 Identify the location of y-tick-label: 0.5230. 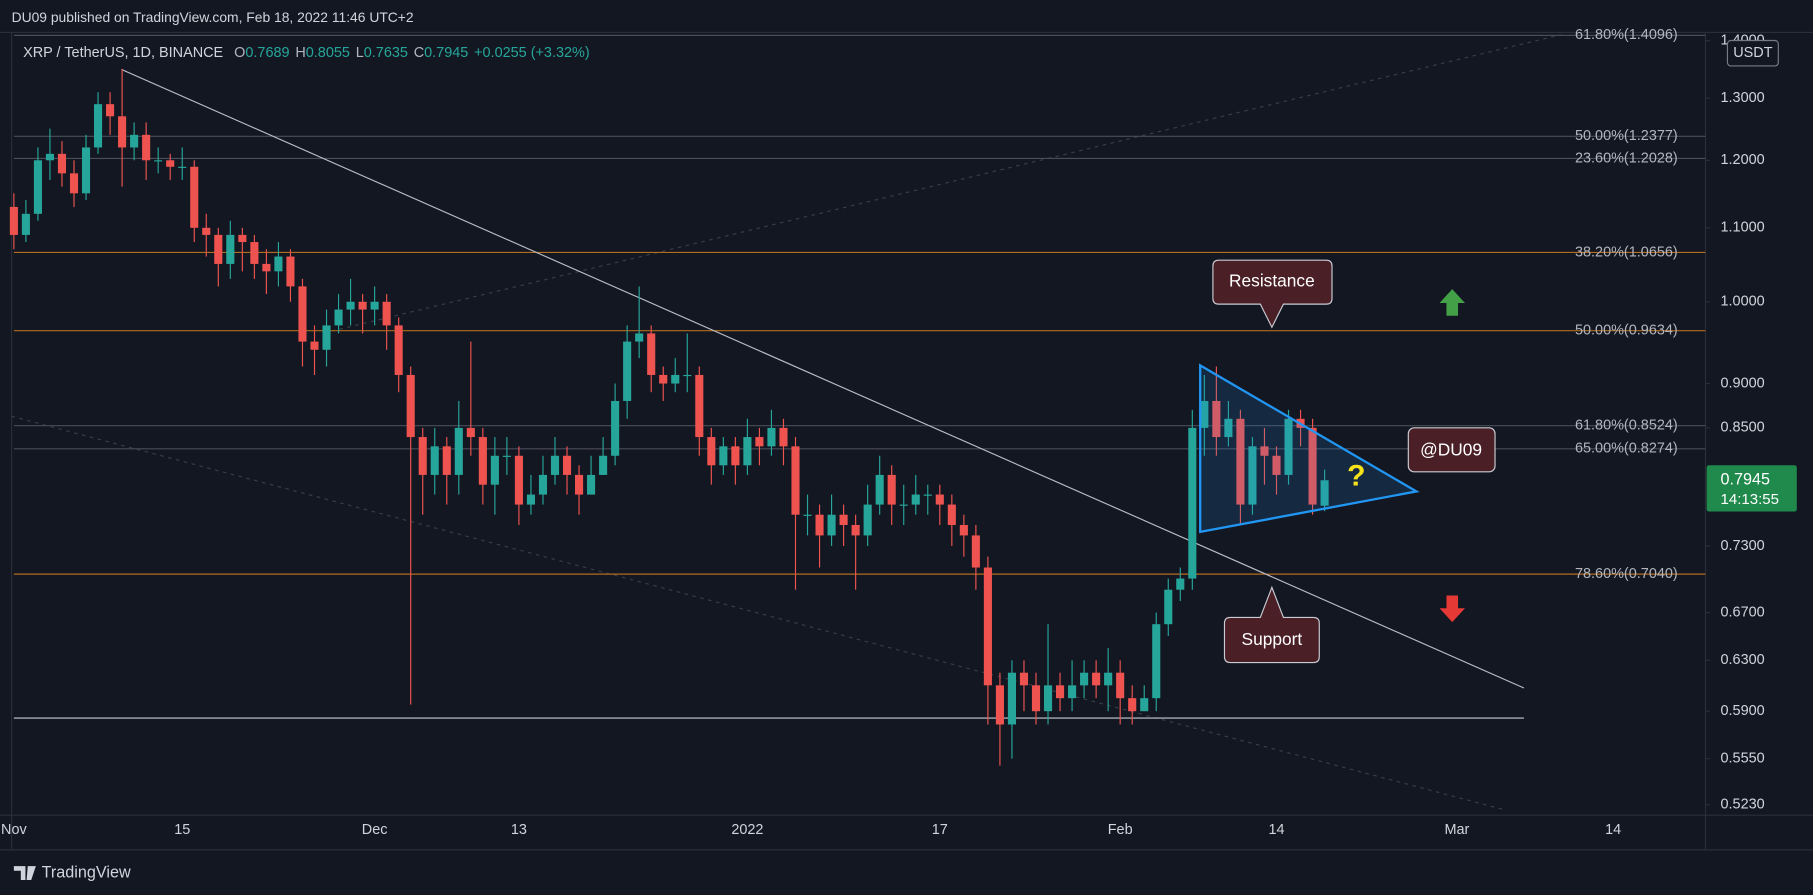
(1743, 805).